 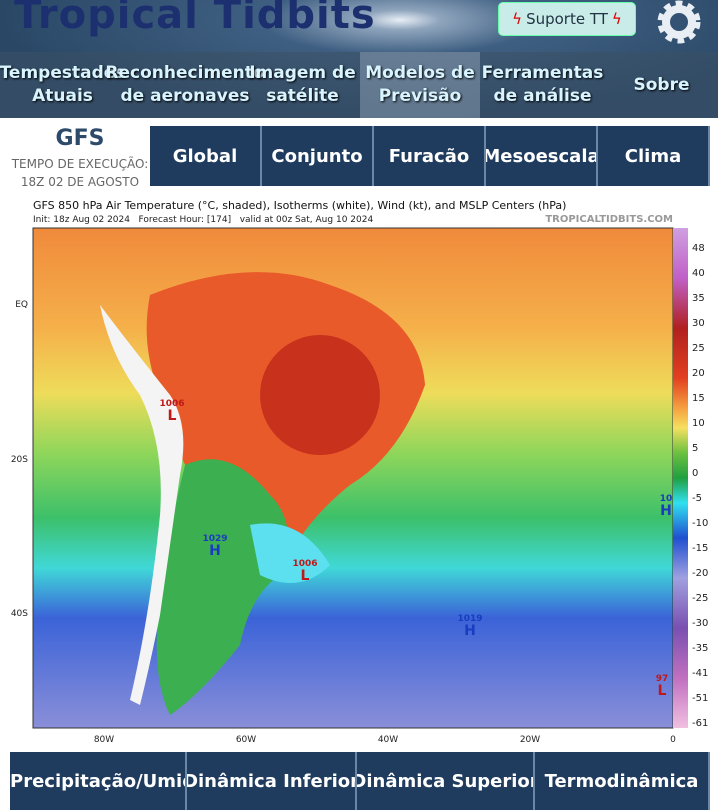 I want to click on colorbar-label: 35, so click(x=698, y=298).